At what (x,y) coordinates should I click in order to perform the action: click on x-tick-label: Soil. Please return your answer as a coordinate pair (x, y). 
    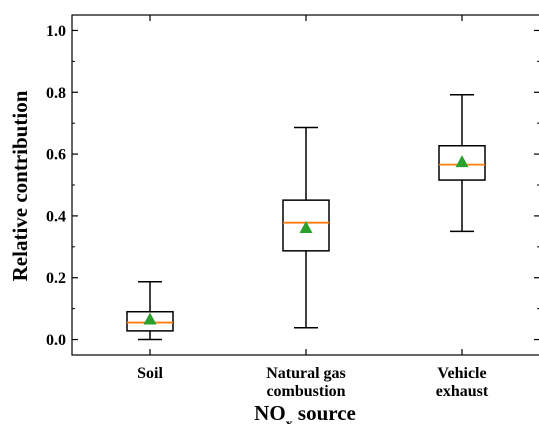
    Looking at the image, I should click on (150, 373).